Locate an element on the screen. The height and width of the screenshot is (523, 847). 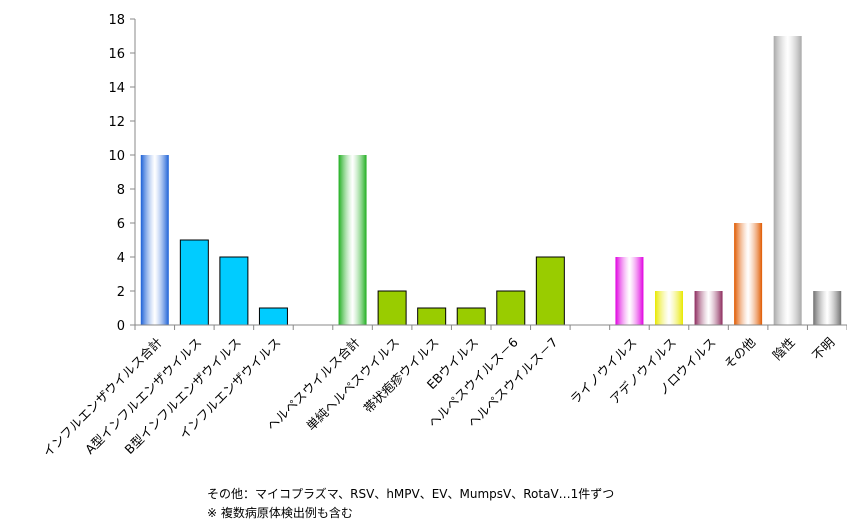
x-tick-label: 不明 is located at coordinates (823, 349).